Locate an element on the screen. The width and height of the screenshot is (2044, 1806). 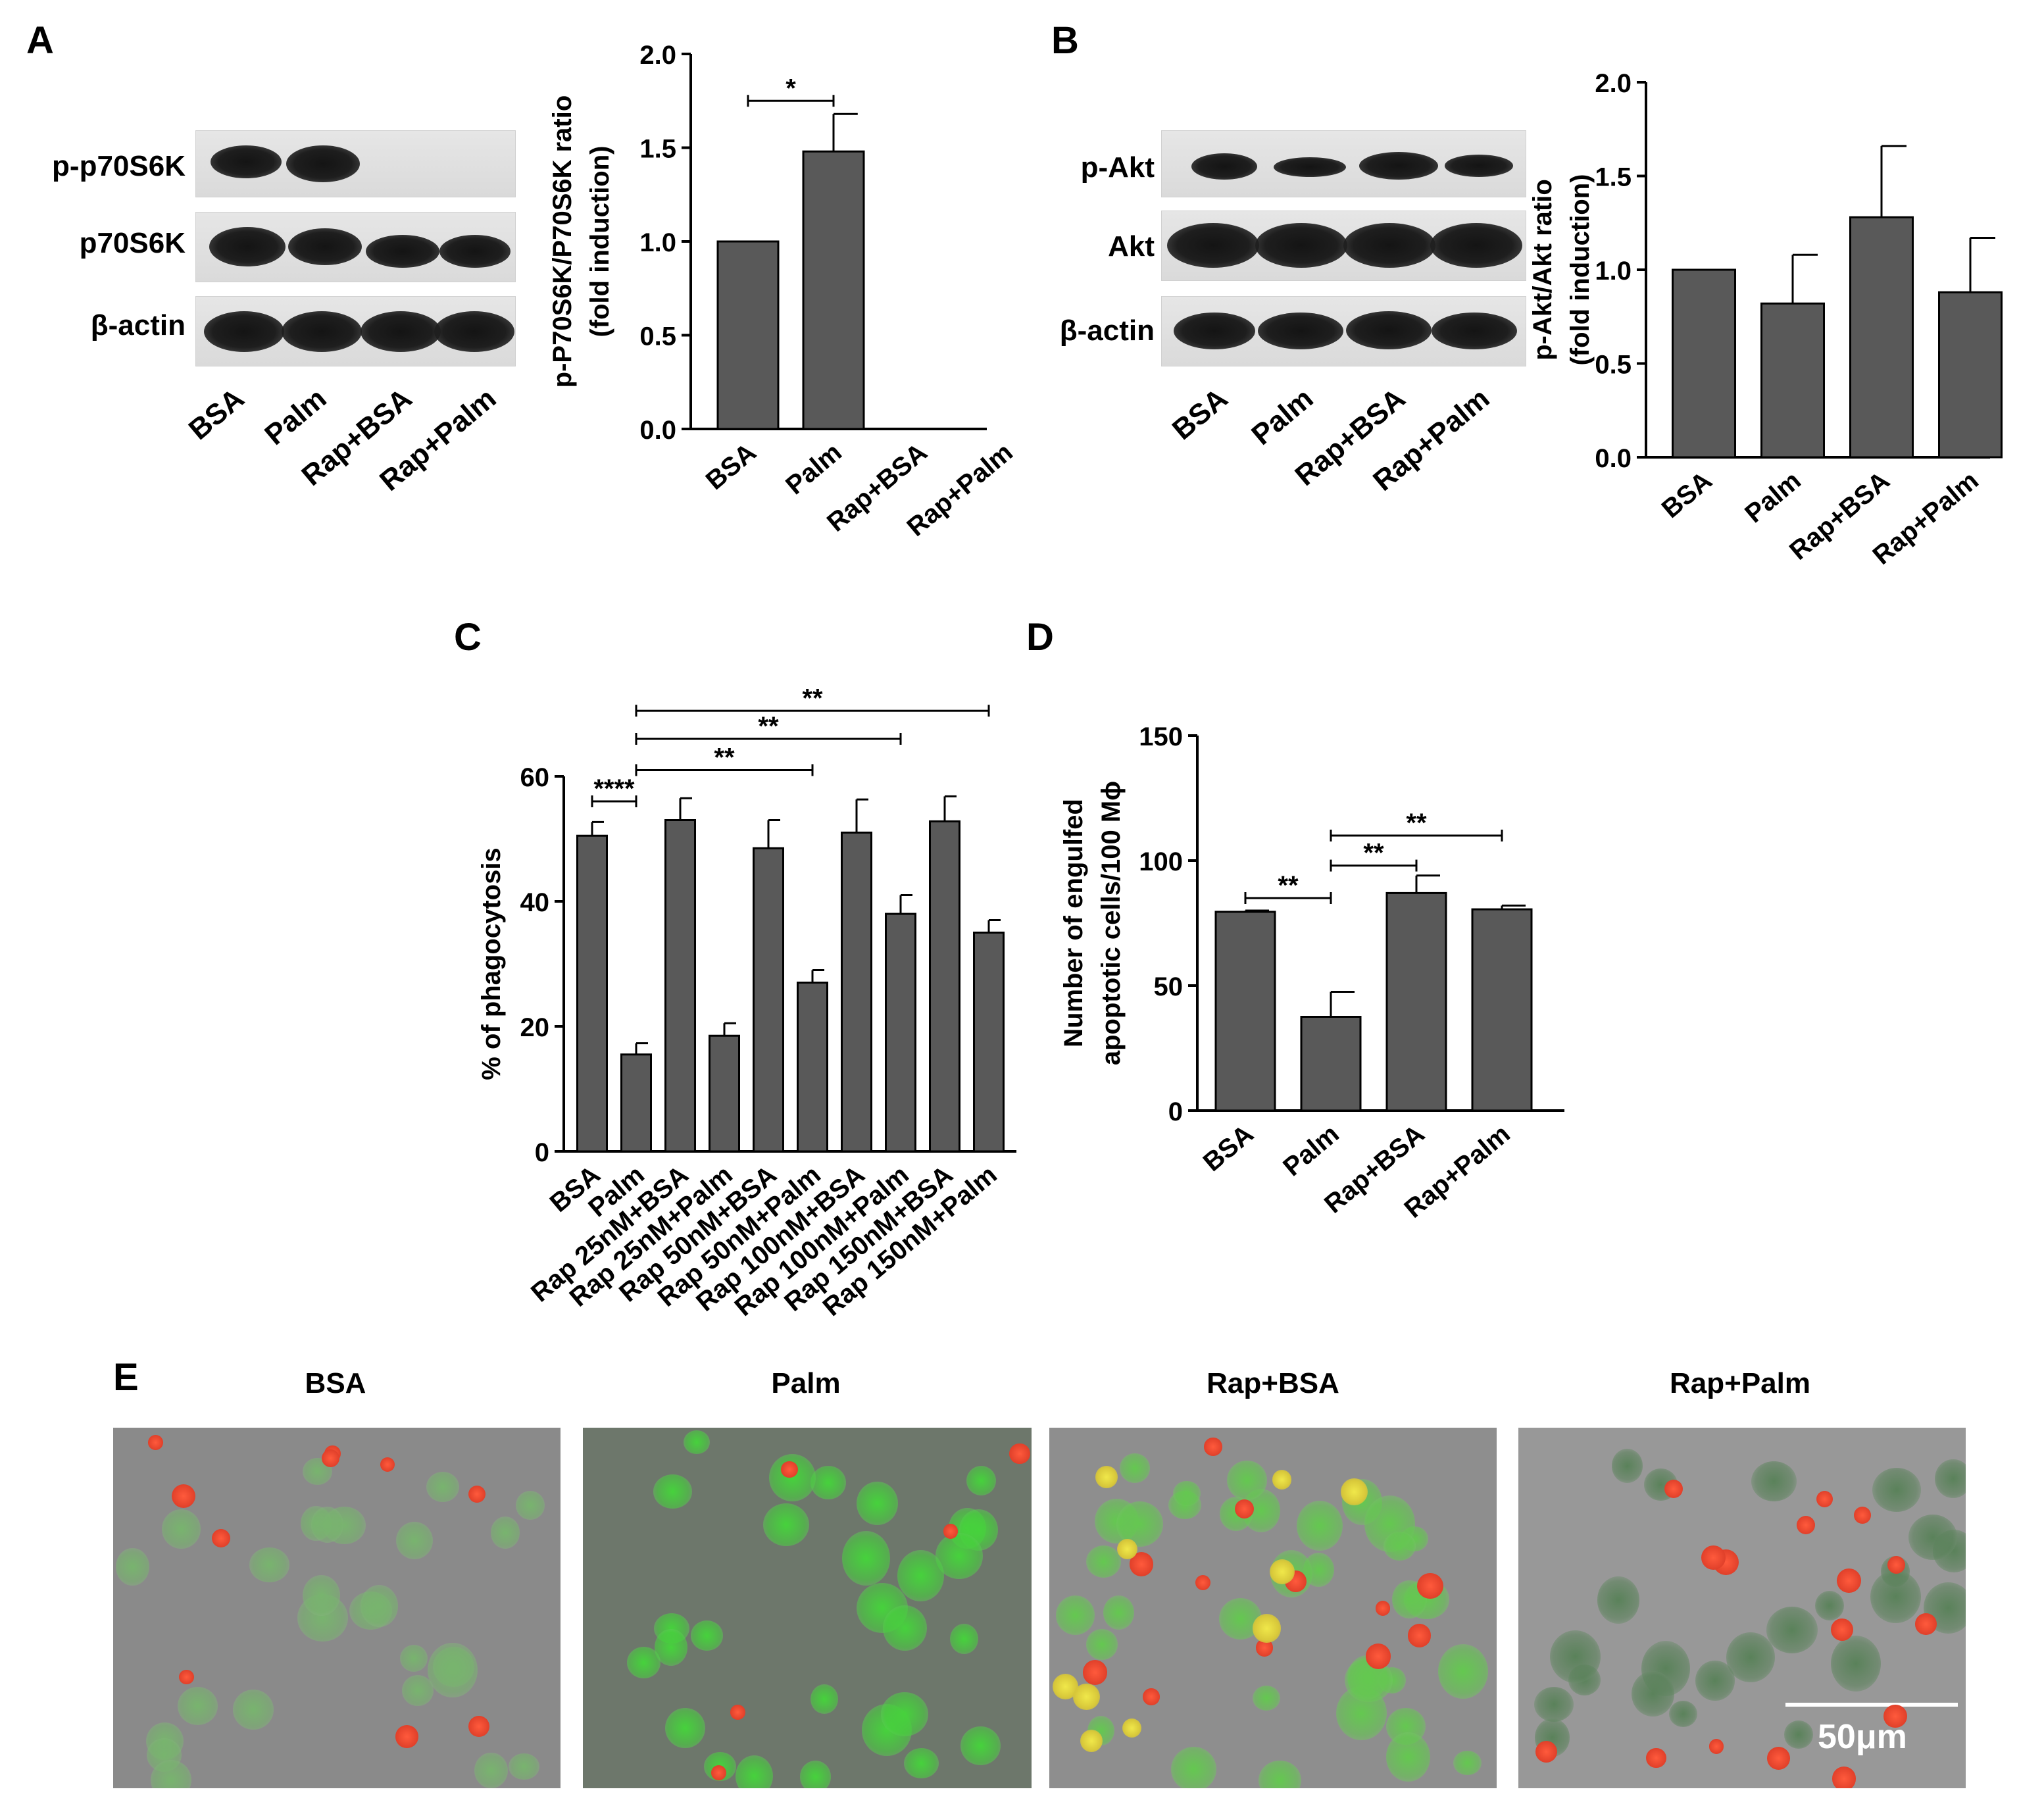
micrograph-title: Rap+Palm is located at coordinates (1740, 1383).